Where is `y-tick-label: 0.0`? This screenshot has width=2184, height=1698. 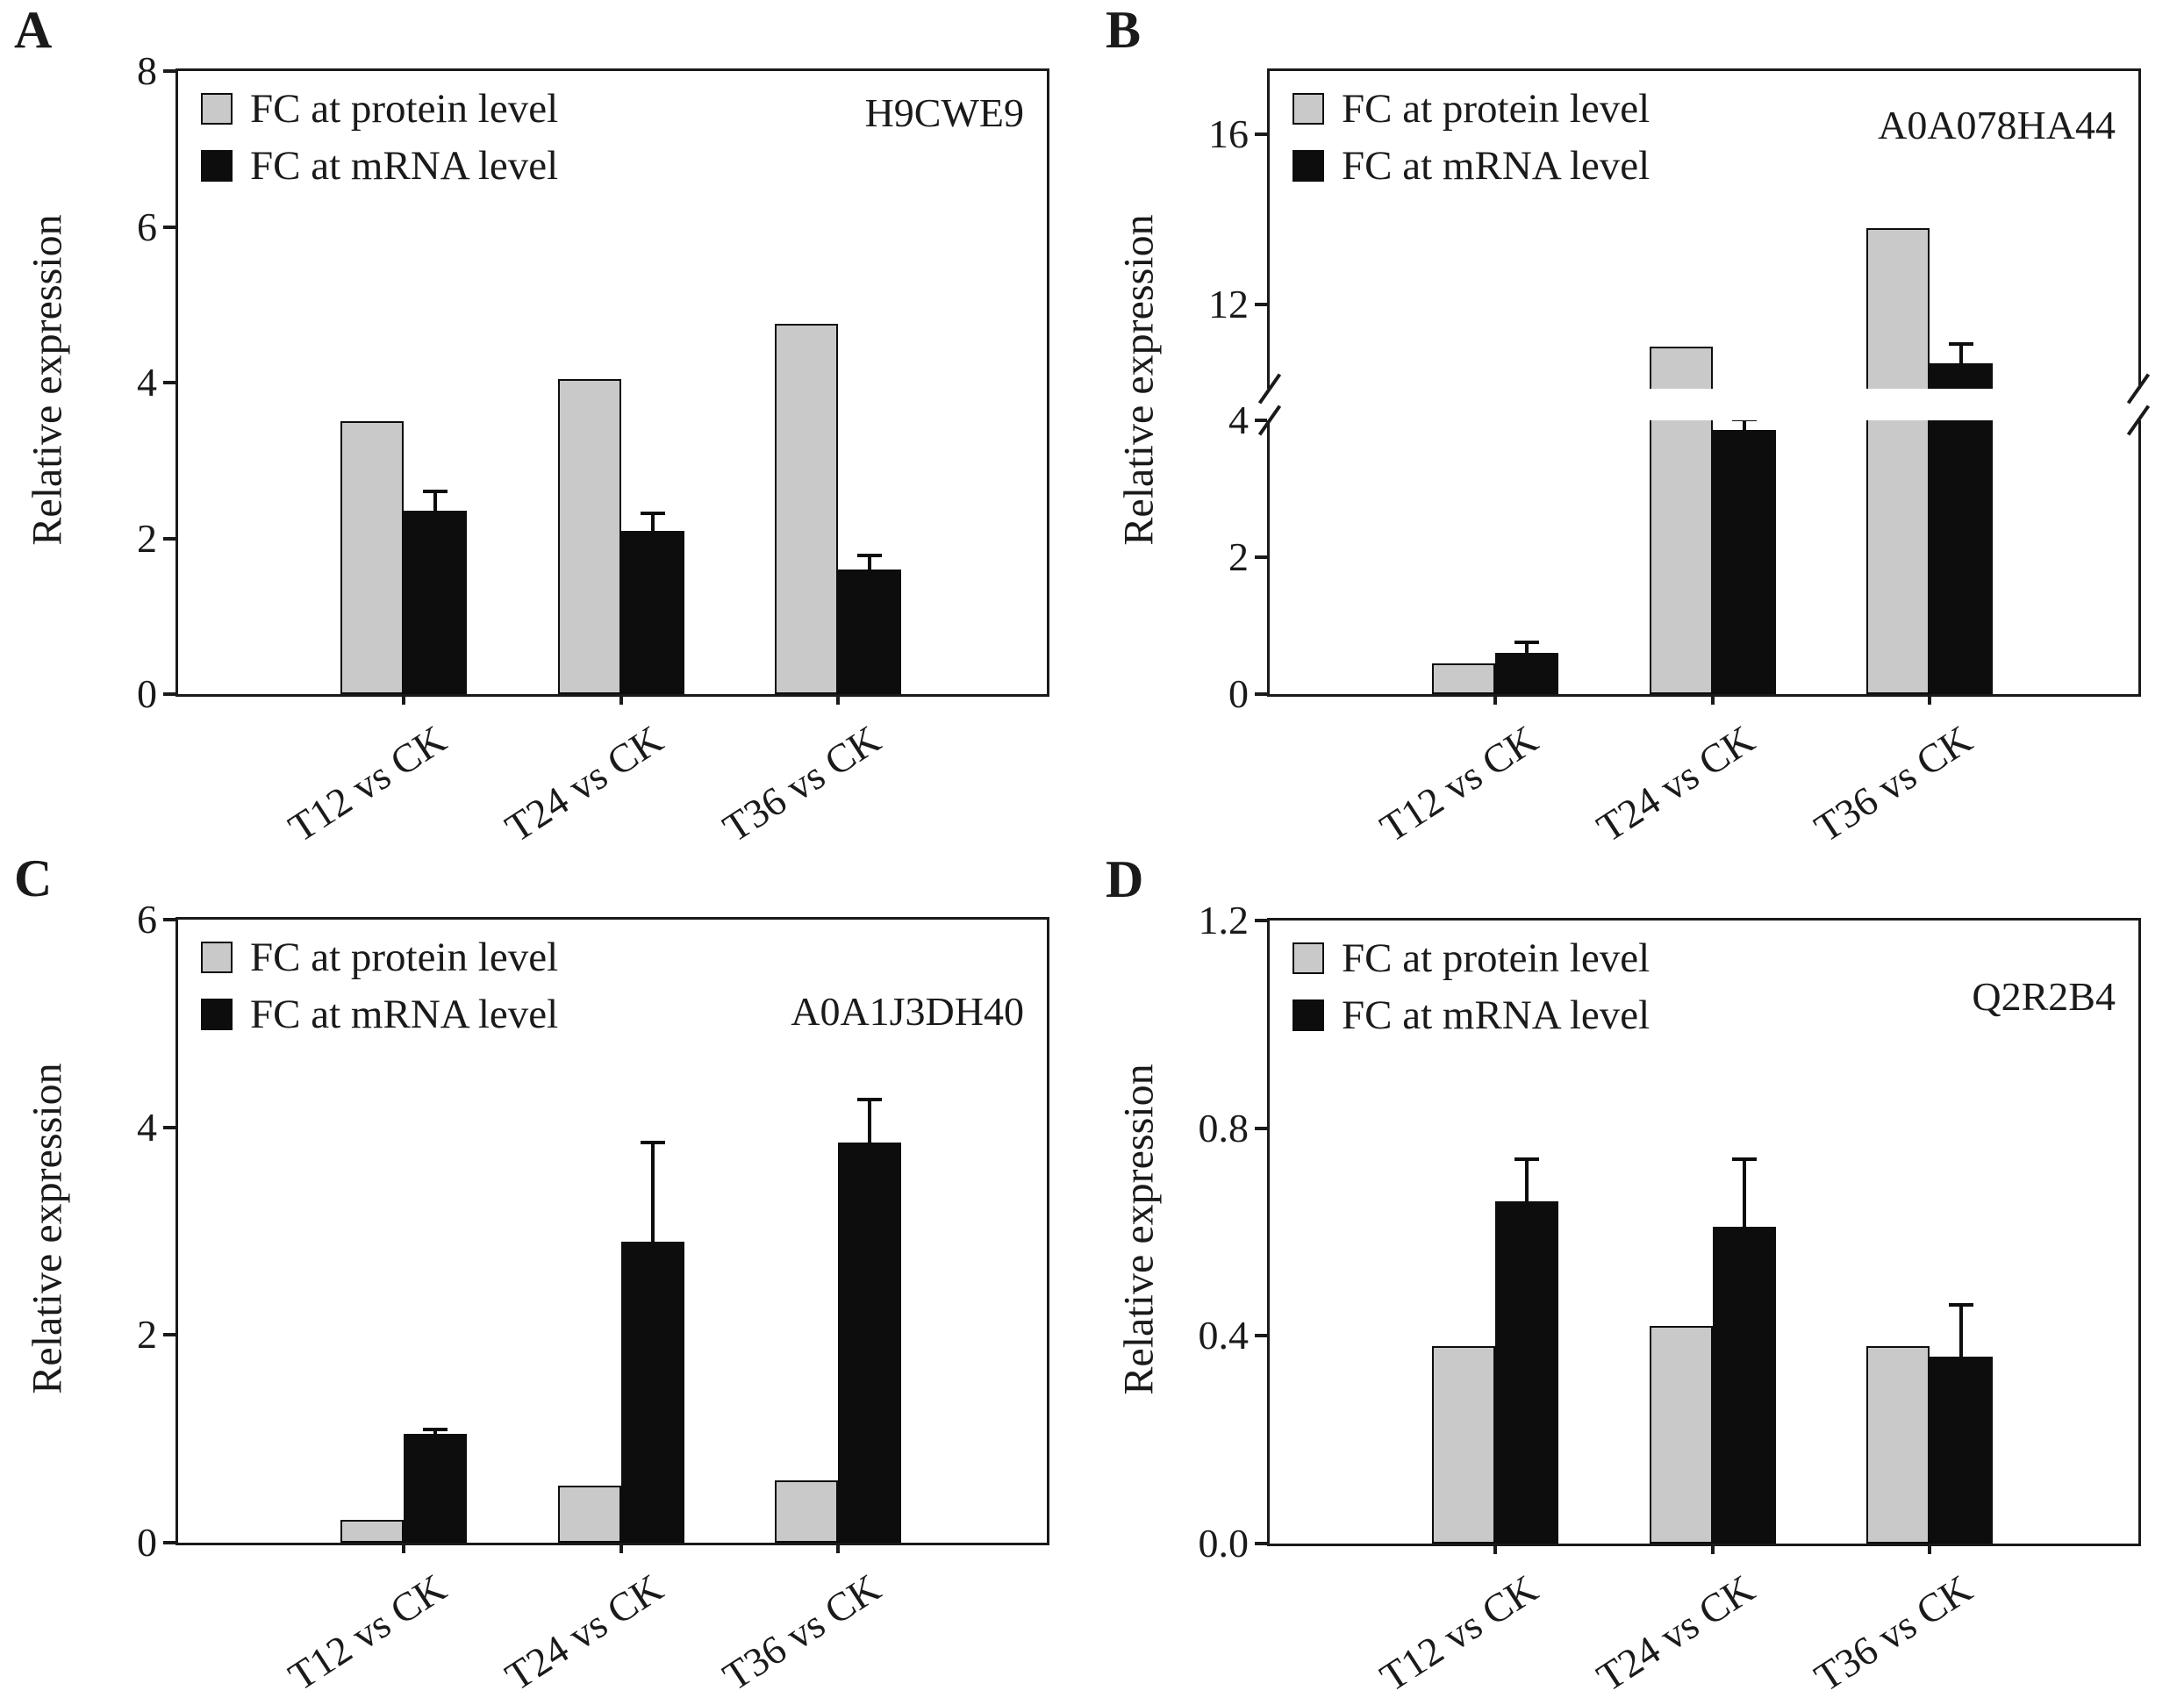 y-tick-label: 0.0 is located at coordinates (1224, 1543).